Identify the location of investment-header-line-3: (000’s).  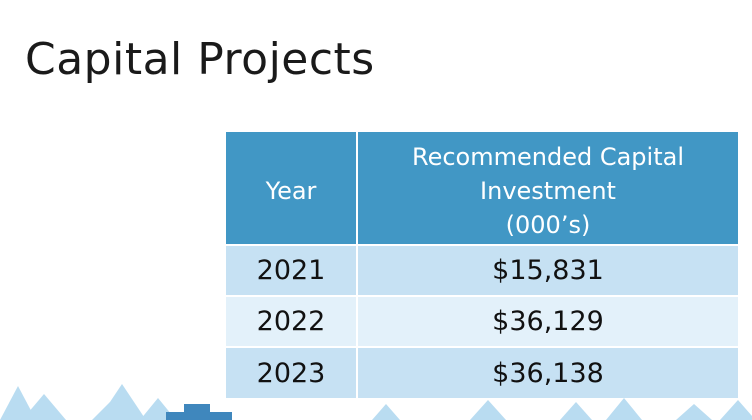
(548, 225).